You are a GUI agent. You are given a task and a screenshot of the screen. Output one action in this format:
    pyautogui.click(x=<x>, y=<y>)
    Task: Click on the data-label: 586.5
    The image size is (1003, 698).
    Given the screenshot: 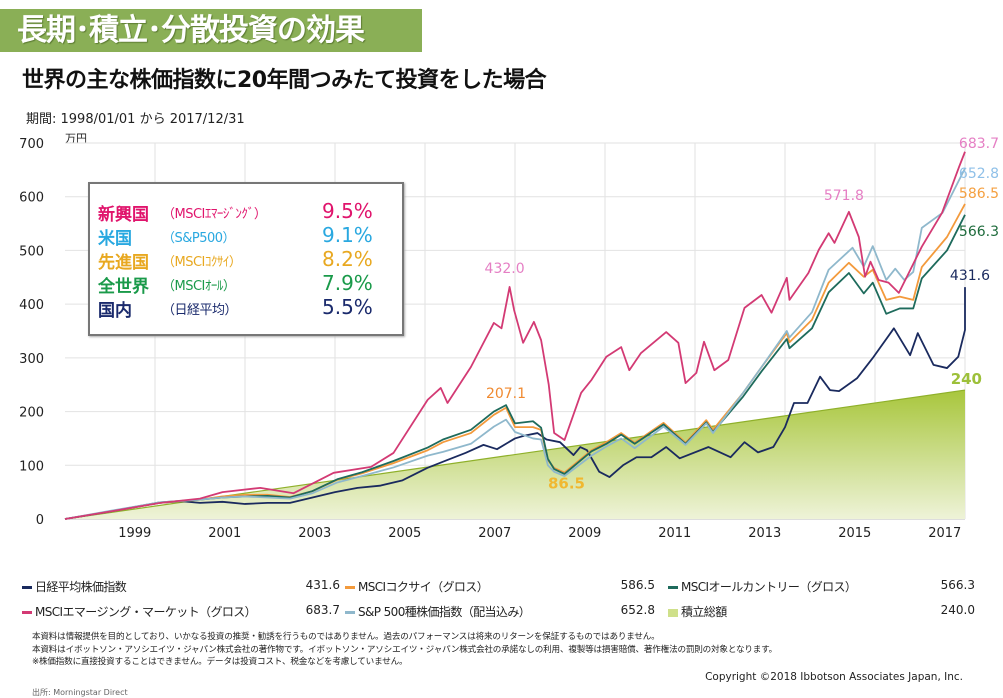 What is the action you would take?
    pyautogui.click(x=979, y=194)
    